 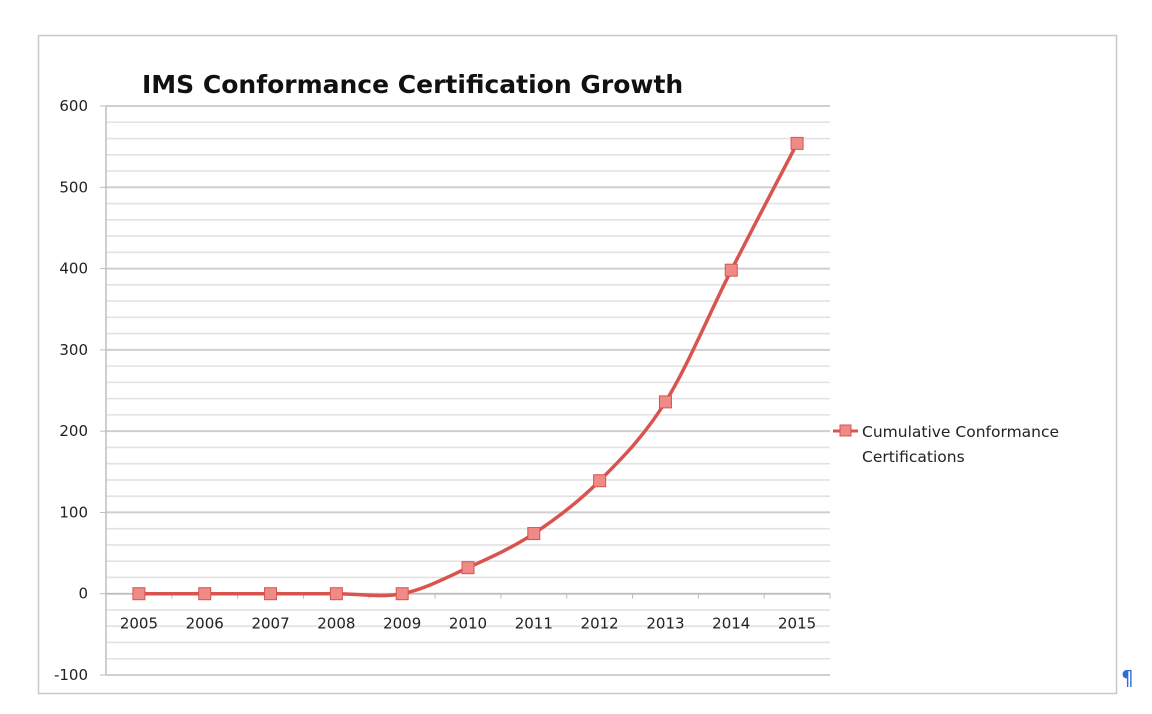 I want to click on x-tick-label: 2014, so click(x=731, y=624).